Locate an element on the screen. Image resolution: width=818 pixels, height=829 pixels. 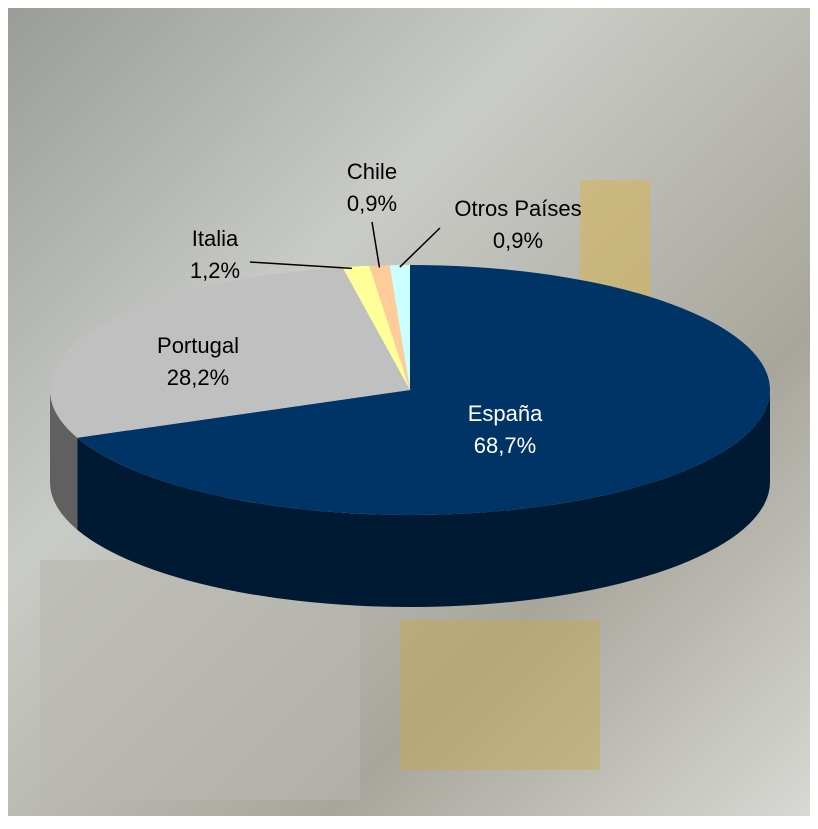
slice-label-value: 28,2% is located at coordinates (198, 377).